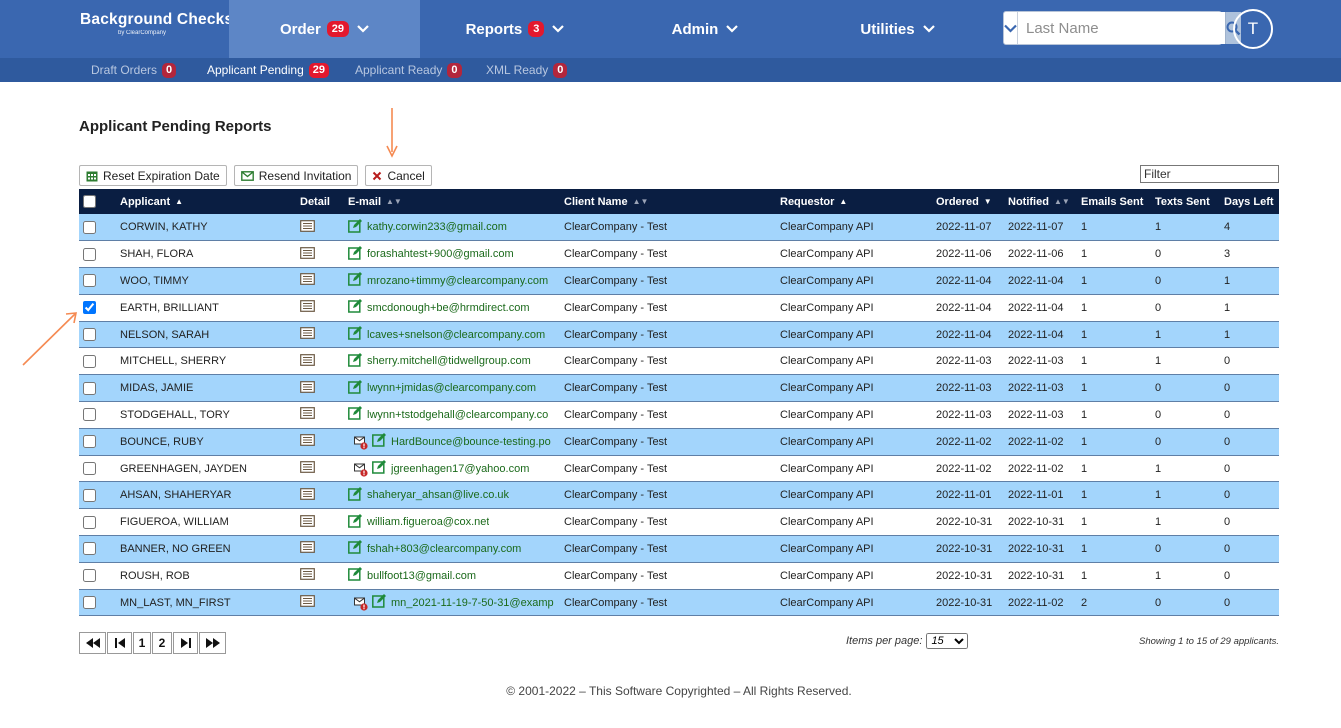 Image resolution: width=1341 pixels, height=728 pixels. Describe the element at coordinates (672, 201) in the screenshot. I see `header-client-name: Client Name ▲▼` at that location.